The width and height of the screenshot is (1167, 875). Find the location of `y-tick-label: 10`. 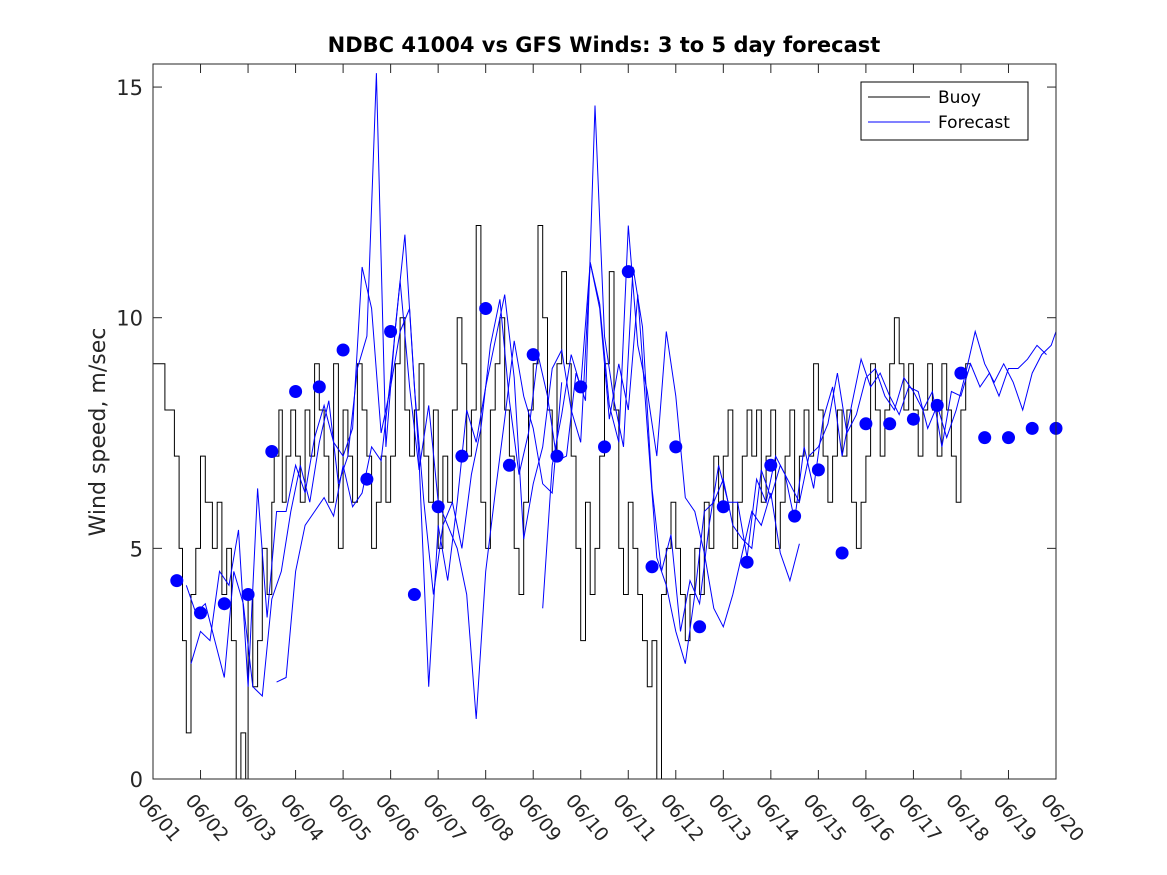

y-tick-label: 10 is located at coordinates (129, 319).